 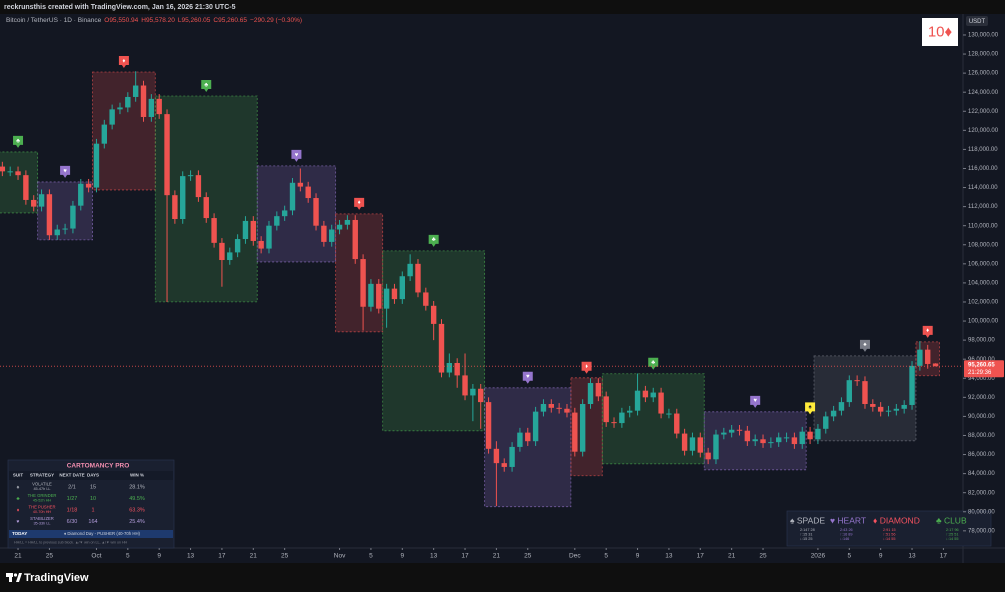 What do you see at coordinates (340, 556) in the screenshot?
I see `x-tick-label: Nov` at bounding box center [340, 556].